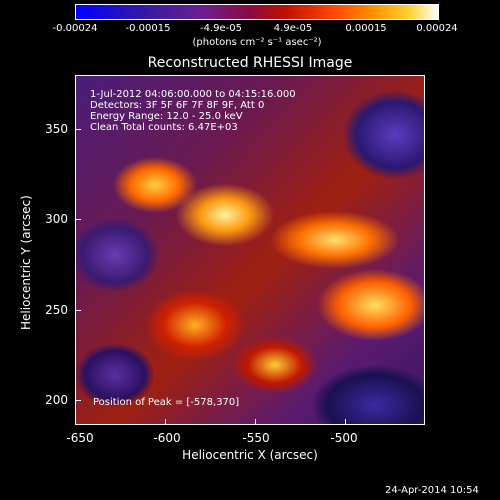 The height and width of the screenshot is (500, 500). I want to click on plot-title: Reconstructed RHESSI Image, so click(250, 63).